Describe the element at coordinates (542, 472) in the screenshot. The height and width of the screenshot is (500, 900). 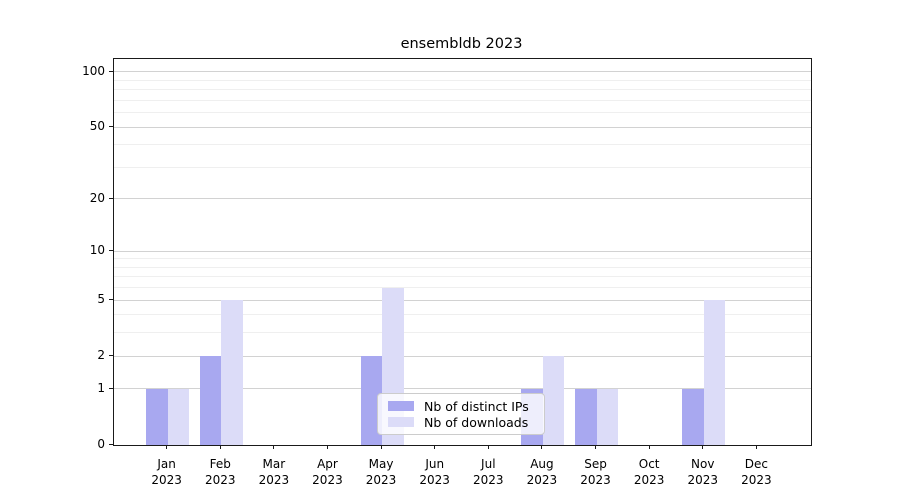
I see `x-tick-label: Aug 2023` at that location.